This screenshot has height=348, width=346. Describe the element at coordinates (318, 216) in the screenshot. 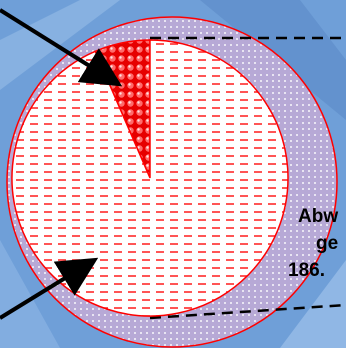

I see `annotation-line-1: Abw` at that location.